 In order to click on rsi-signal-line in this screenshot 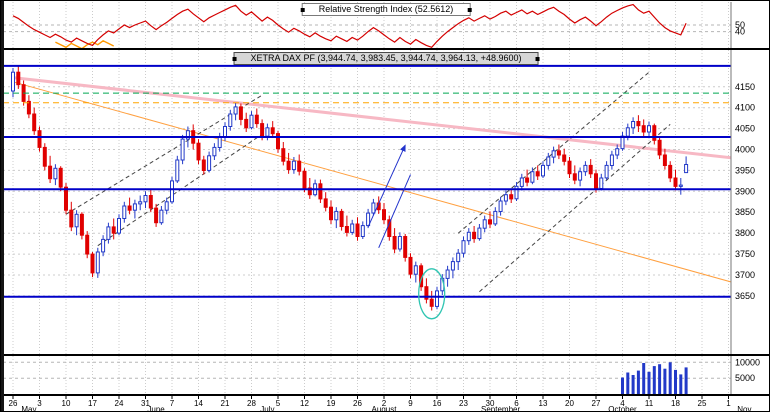, I will do `click(85, 43)`.